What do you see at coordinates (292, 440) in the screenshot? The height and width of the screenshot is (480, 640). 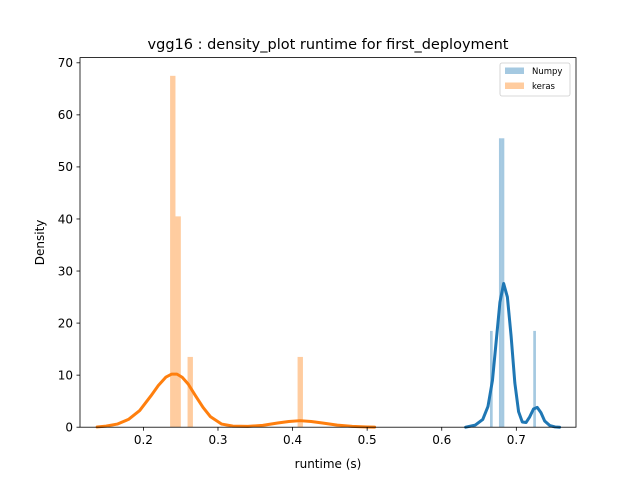 I see `x-tick-label: 0.4` at bounding box center [292, 440].